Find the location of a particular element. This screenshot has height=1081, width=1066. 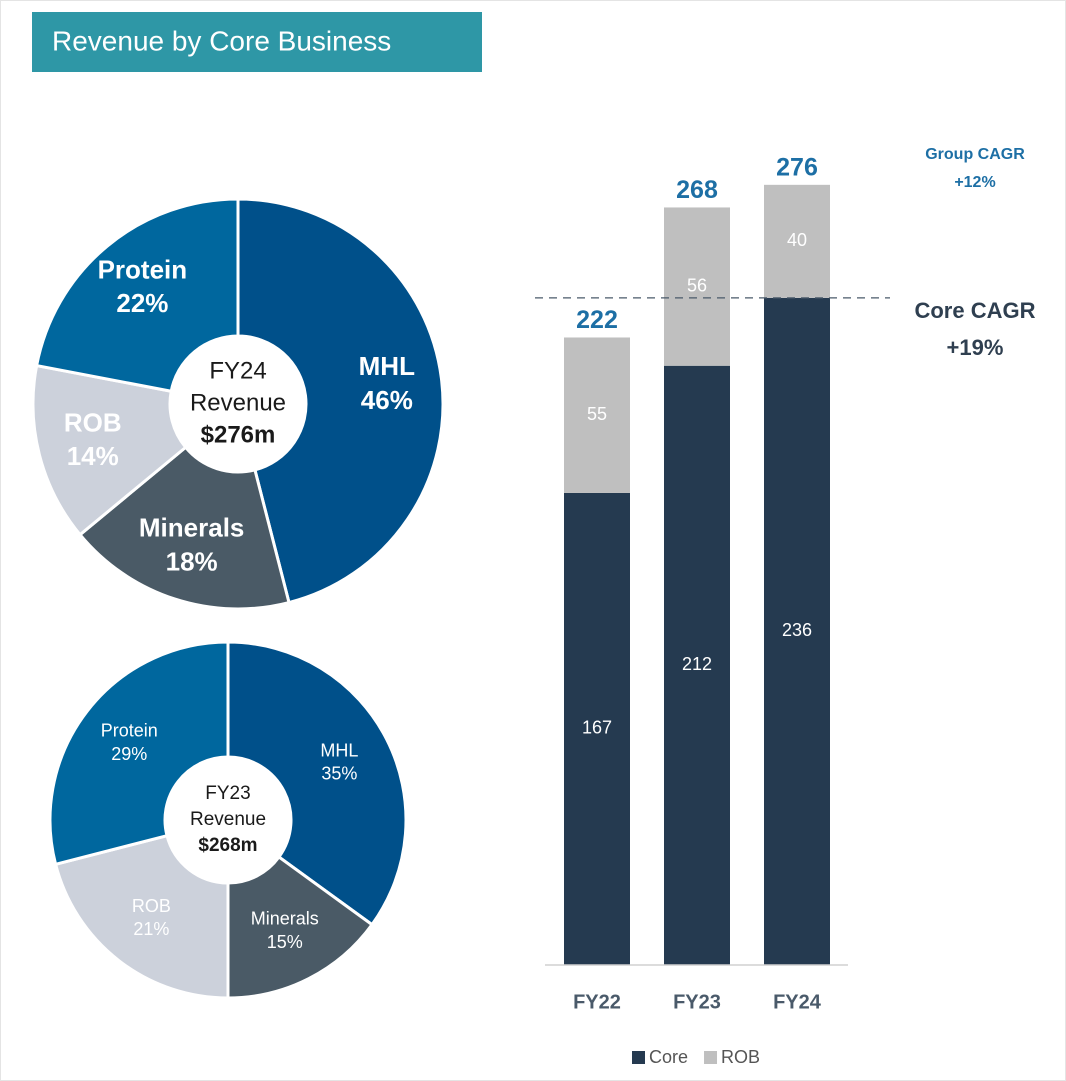

donut-slice is located at coordinates (139, 753).